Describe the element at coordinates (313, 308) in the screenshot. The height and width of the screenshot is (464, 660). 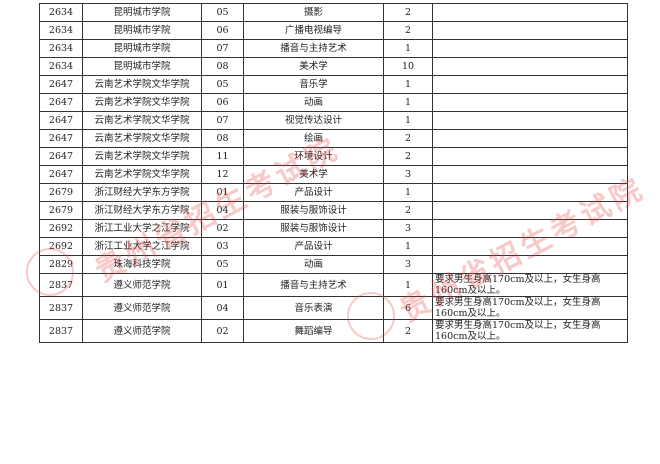
I see `major-name-cell: 音乐表演` at that location.